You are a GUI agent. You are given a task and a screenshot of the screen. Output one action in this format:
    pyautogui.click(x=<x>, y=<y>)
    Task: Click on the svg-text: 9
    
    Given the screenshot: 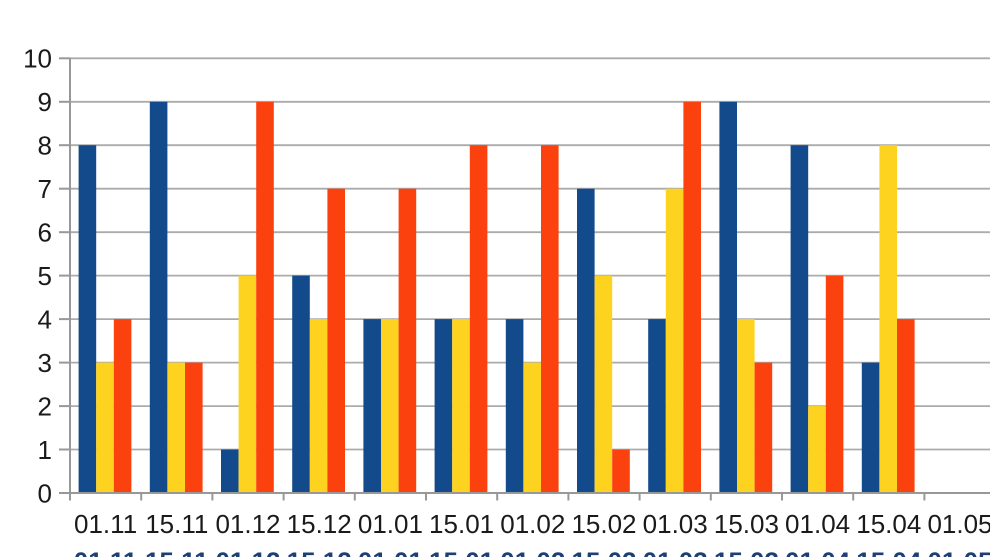 What is the action you would take?
    pyautogui.click(x=45, y=102)
    